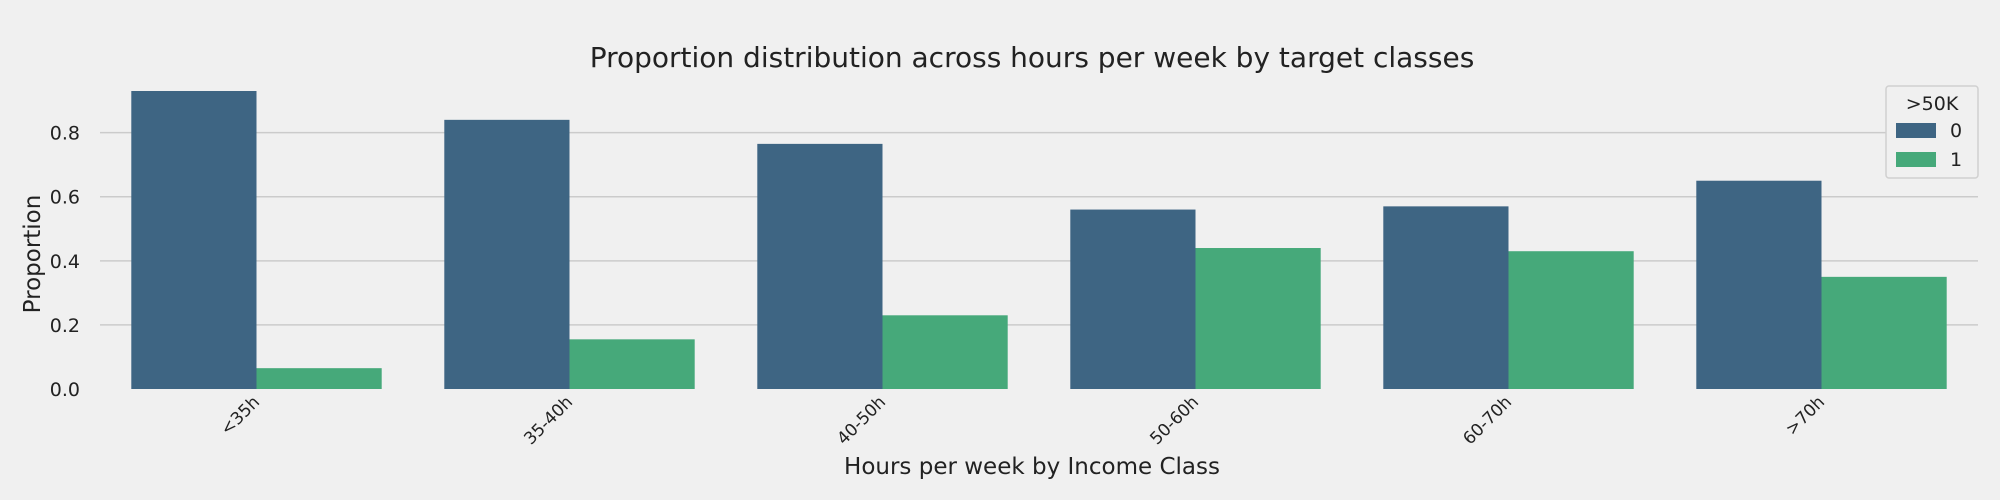  I want to click on y-tick-label: 0.2, so click(65, 326).